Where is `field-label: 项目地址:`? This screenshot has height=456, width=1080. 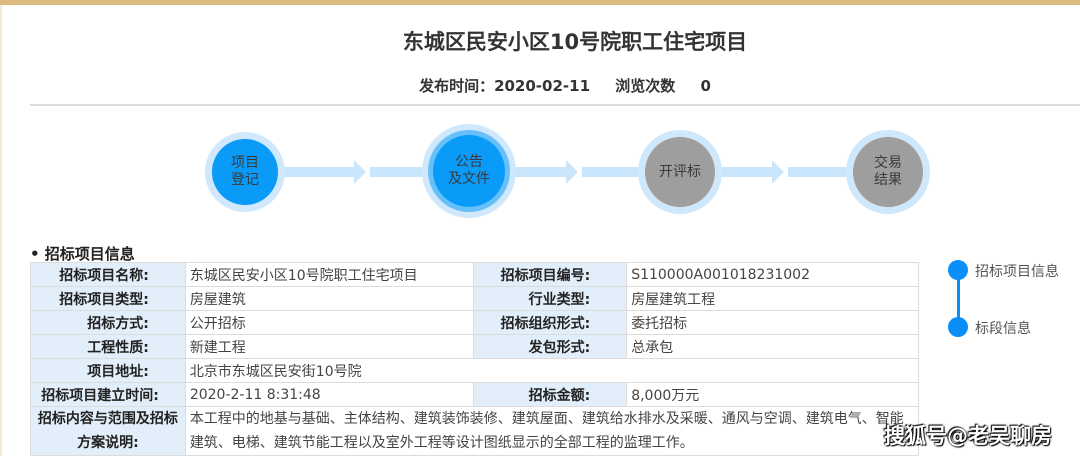 field-label: 项目地址: is located at coordinates (108, 370).